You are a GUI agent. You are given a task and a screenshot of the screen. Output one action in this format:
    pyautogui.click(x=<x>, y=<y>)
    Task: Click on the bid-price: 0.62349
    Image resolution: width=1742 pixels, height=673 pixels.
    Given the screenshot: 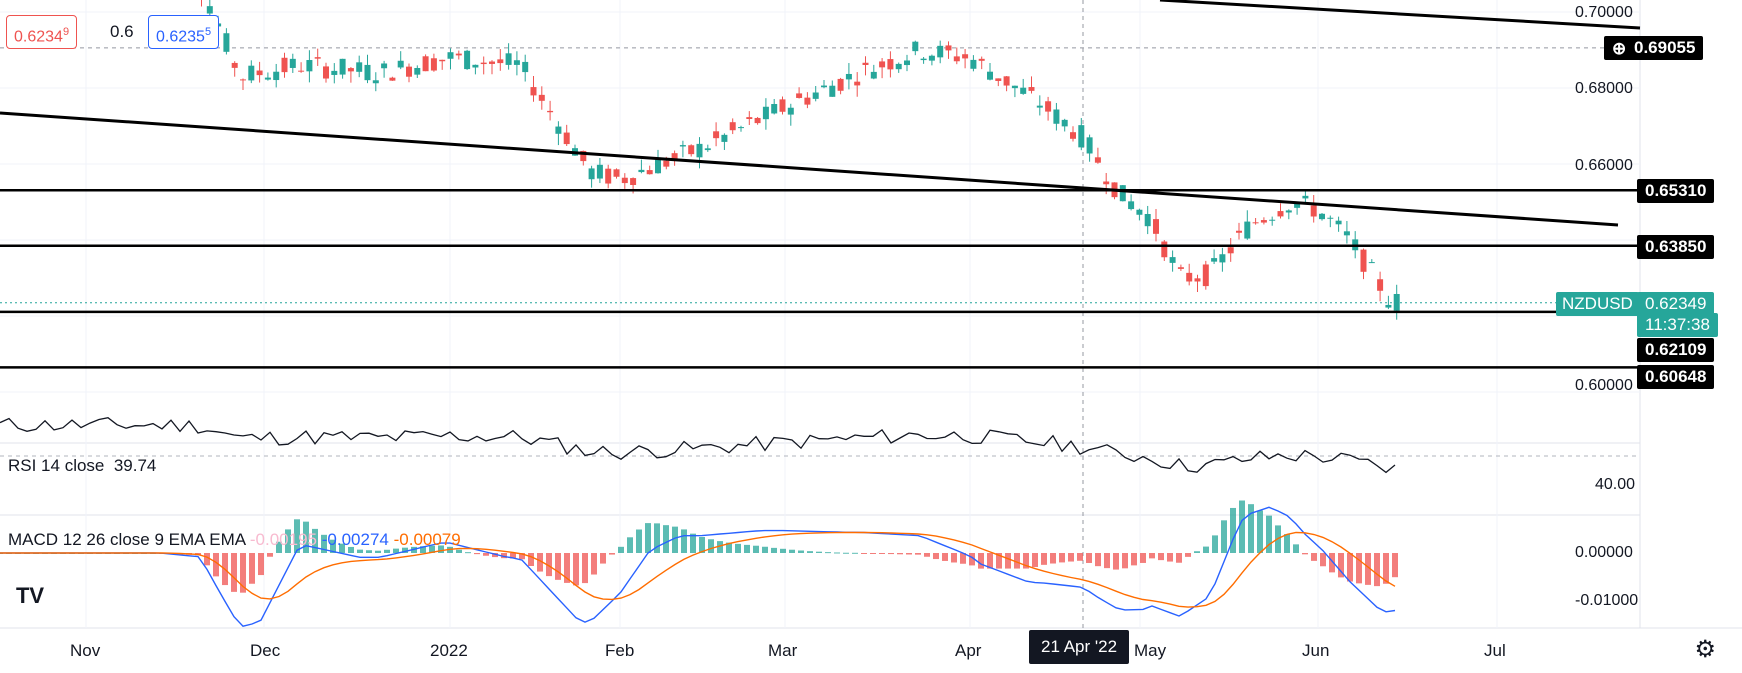 What is the action you would take?
    pyautogui.click(x=42, y=32)
    